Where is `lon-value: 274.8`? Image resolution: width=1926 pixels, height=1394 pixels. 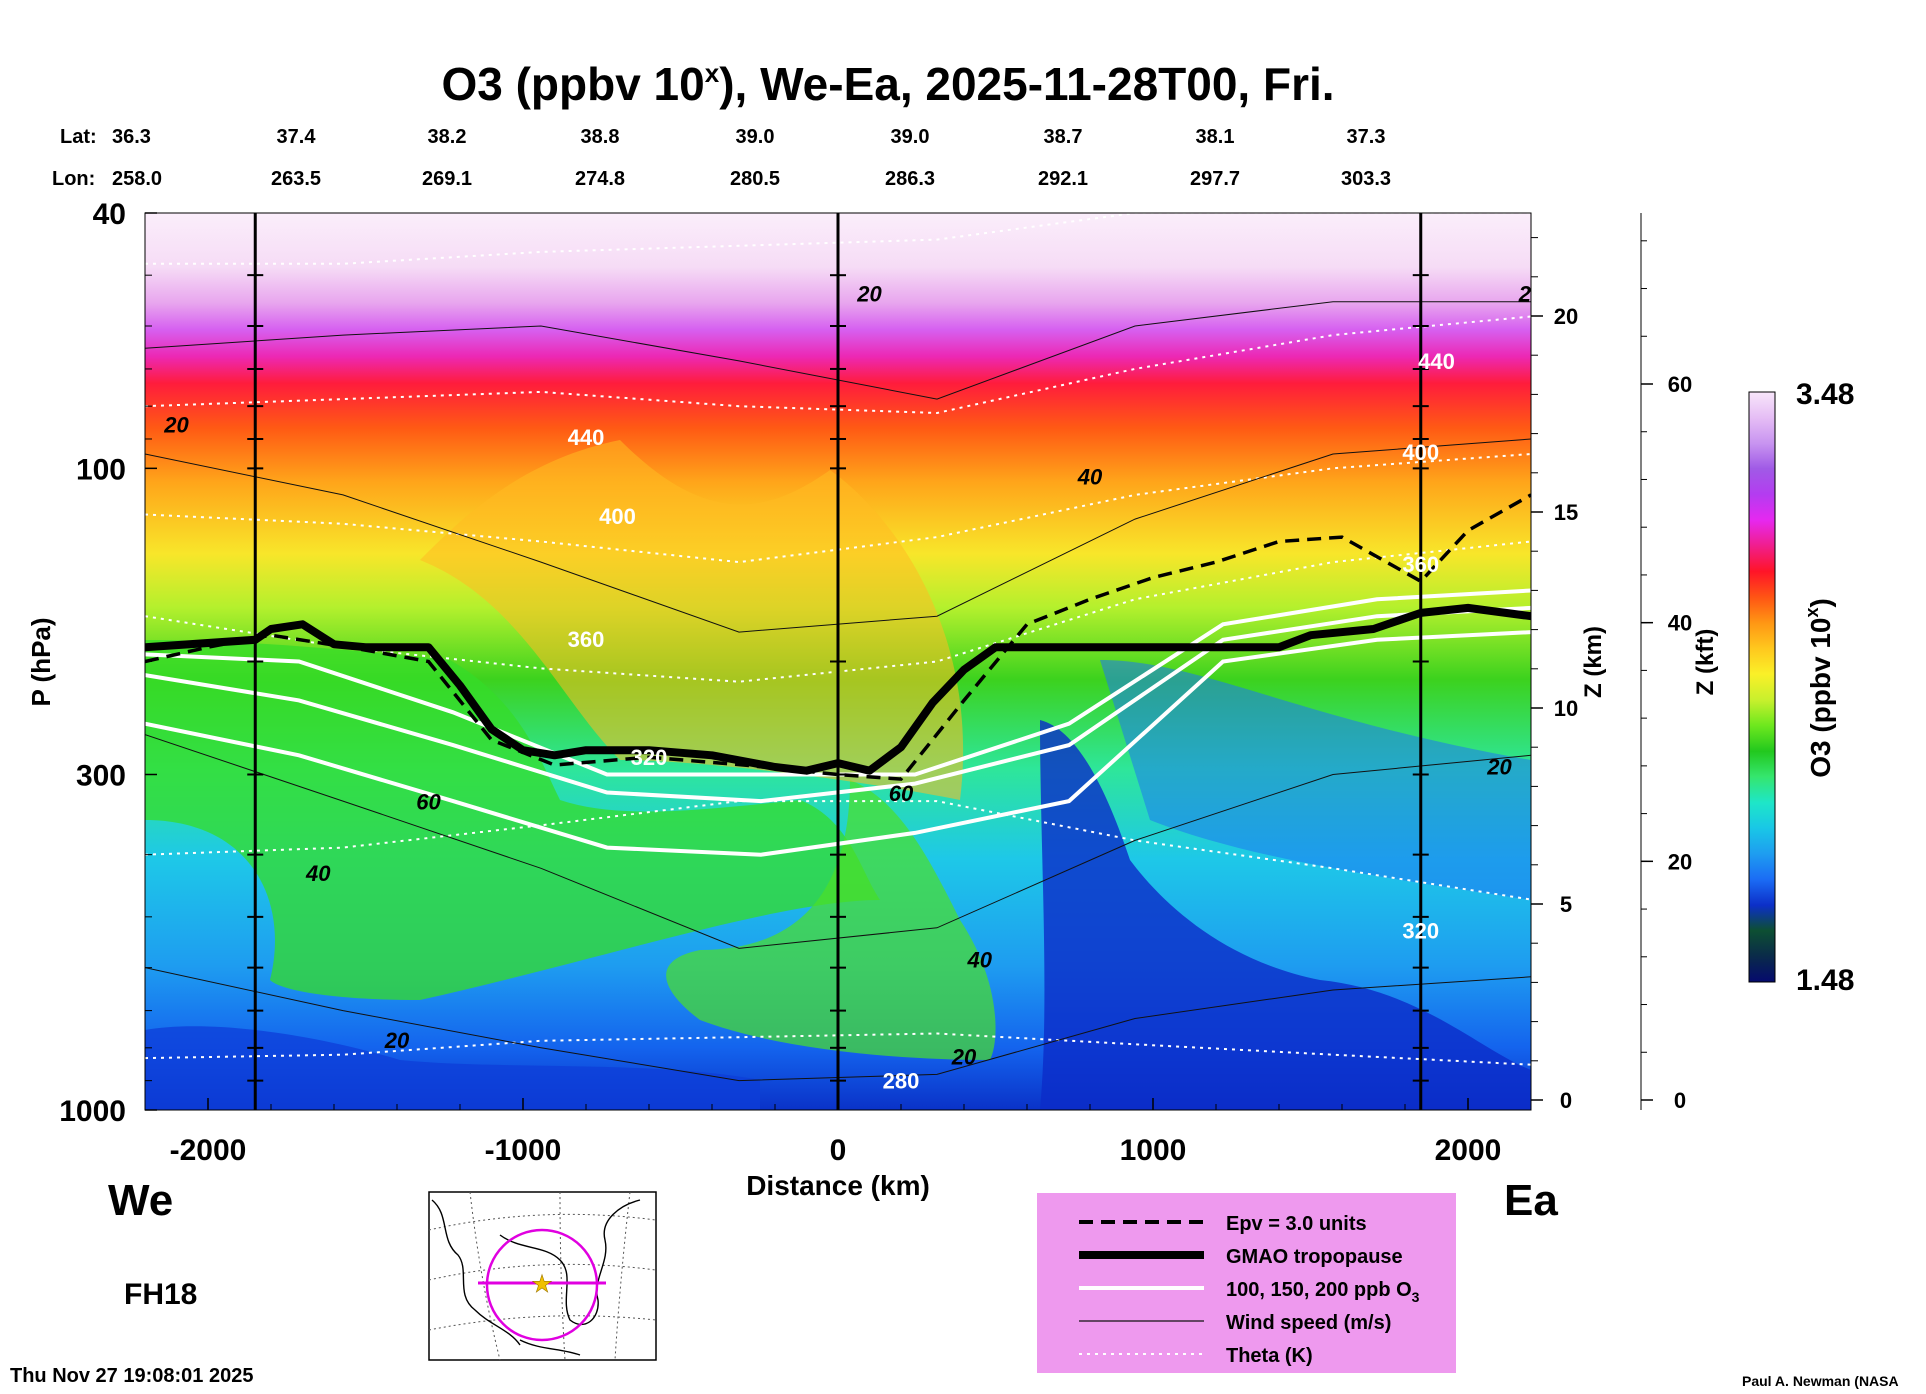 lon-value: 274.8 is located at coordinates (600, 179).